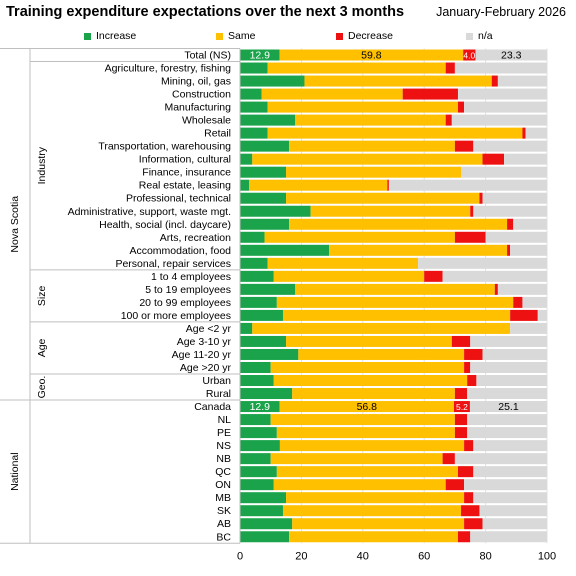  What do you see at coordinates (219, 36) in the screenshot?
I see `legend-swatch-same` at bounding box center [219, 36].